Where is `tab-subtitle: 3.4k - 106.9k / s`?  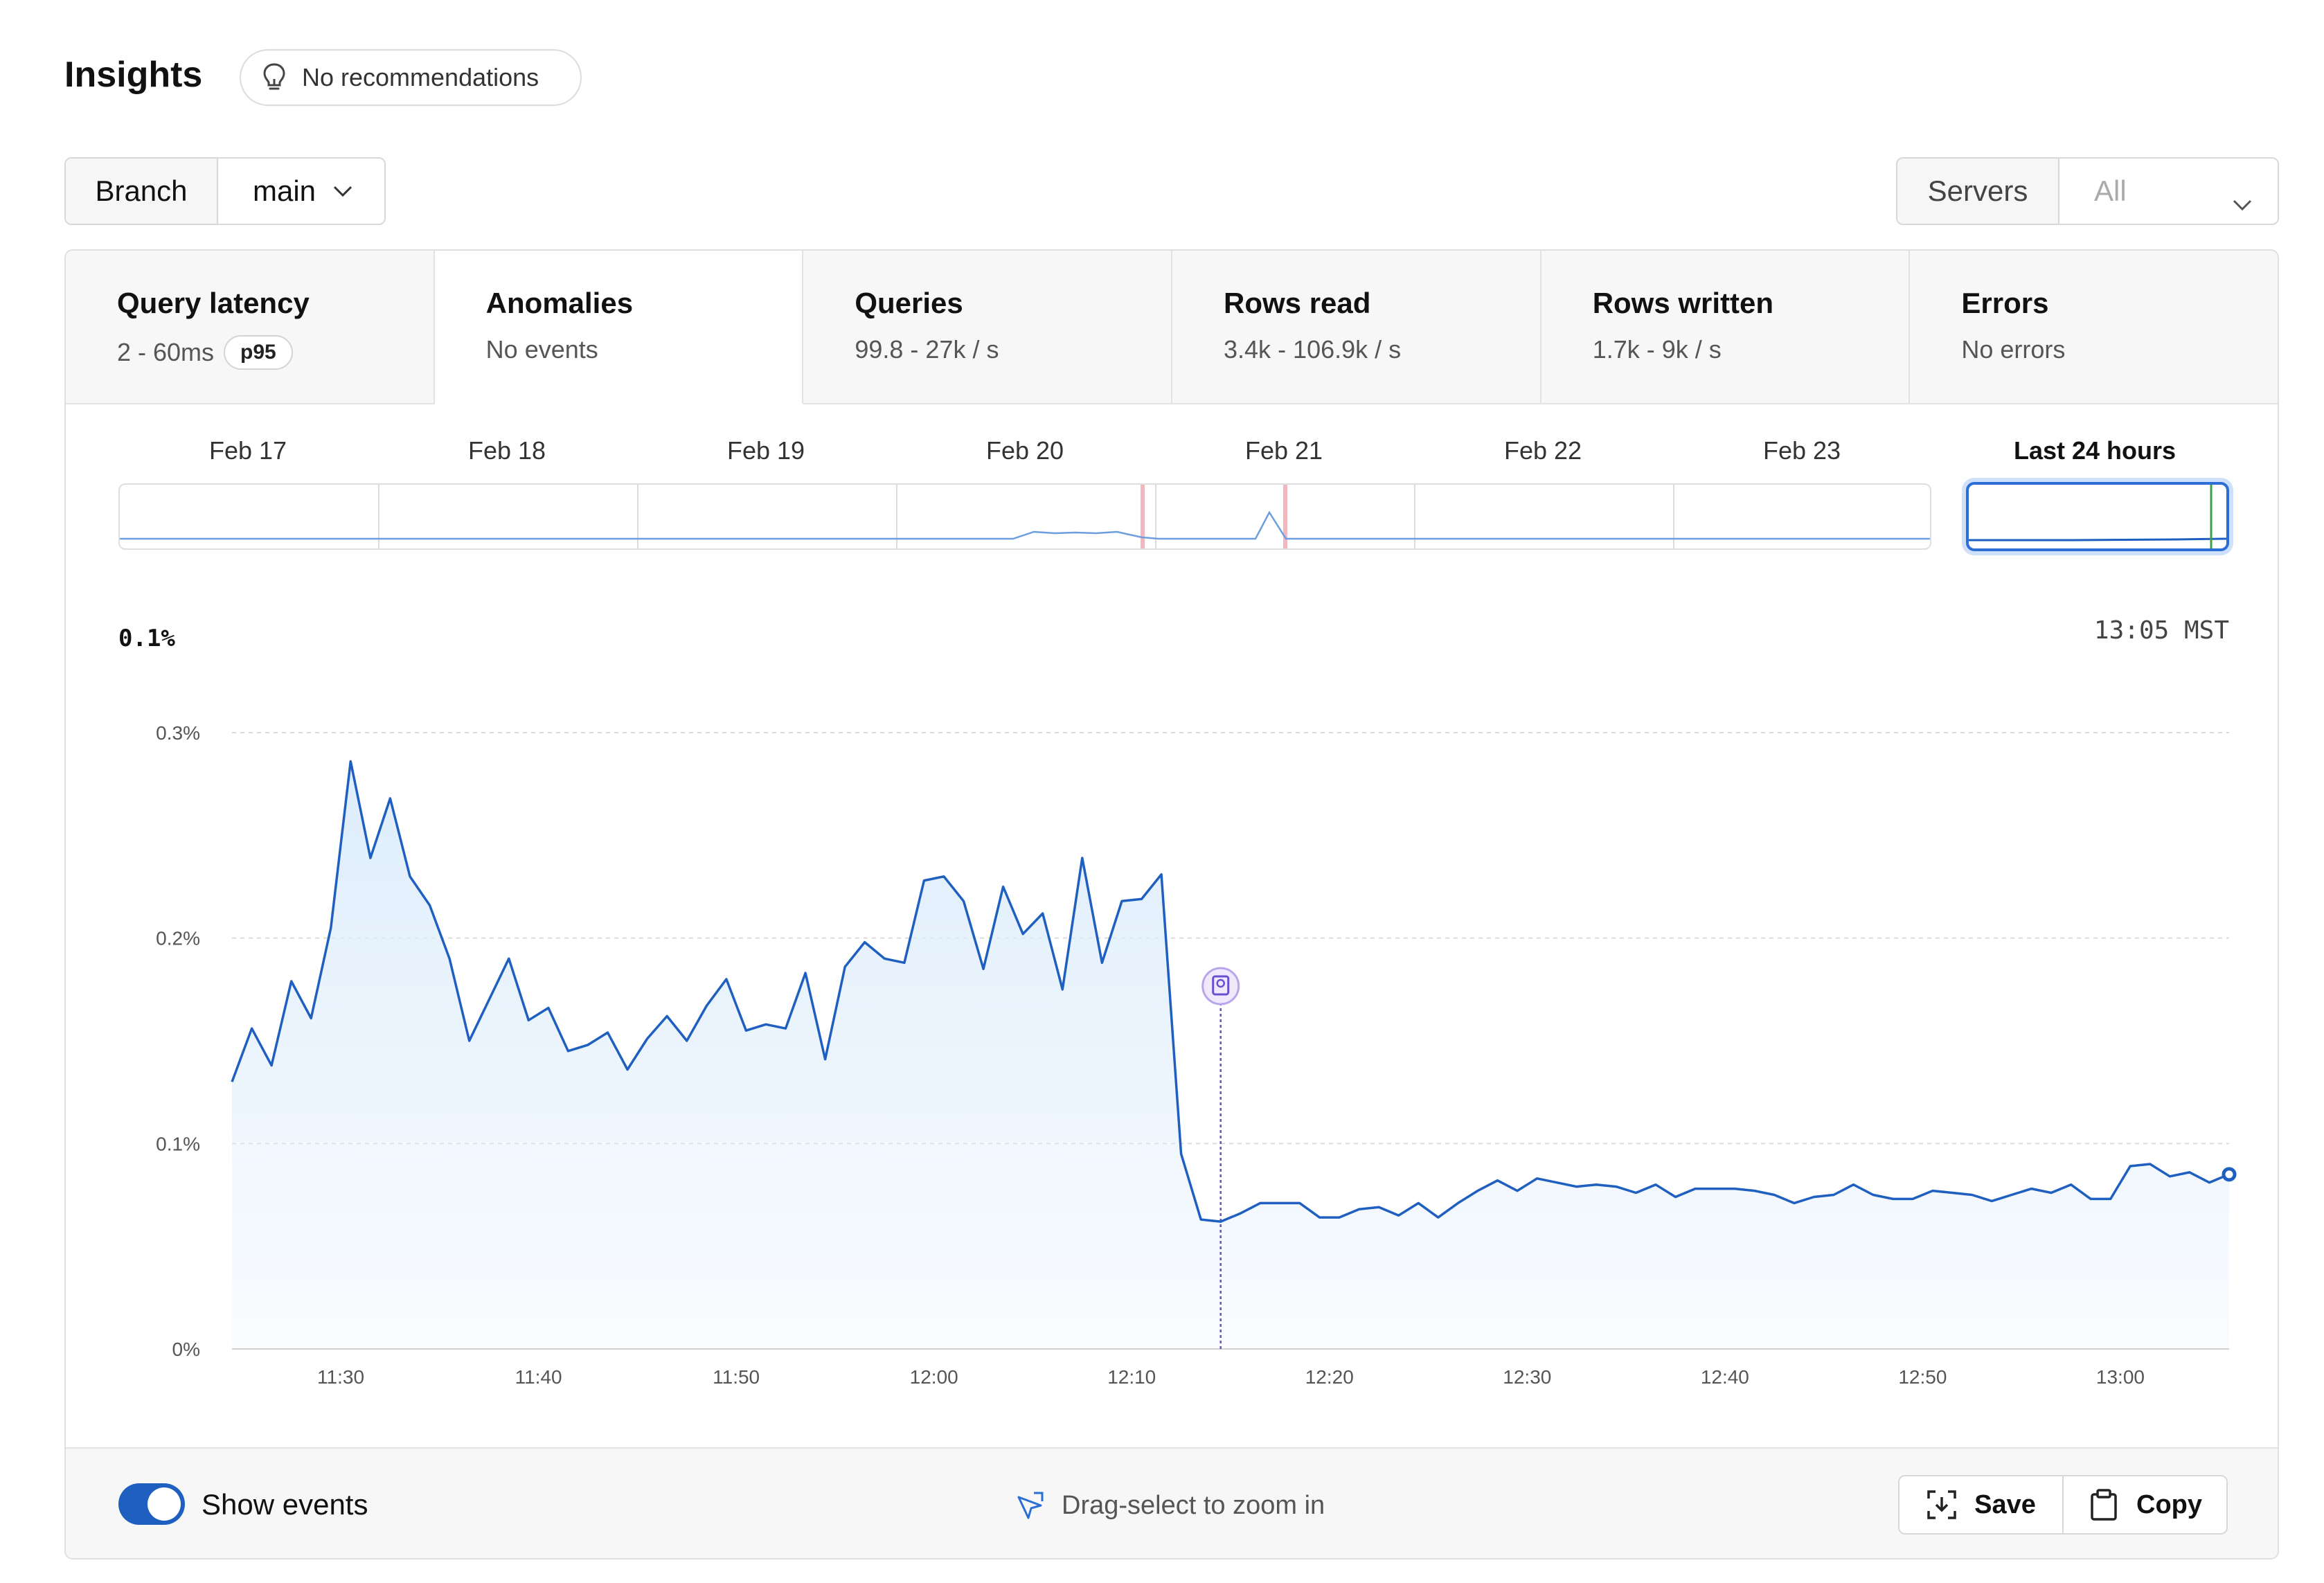 tab-subtitle: 3.4k - 106.9k / s is located at coordinates (1313, 349).